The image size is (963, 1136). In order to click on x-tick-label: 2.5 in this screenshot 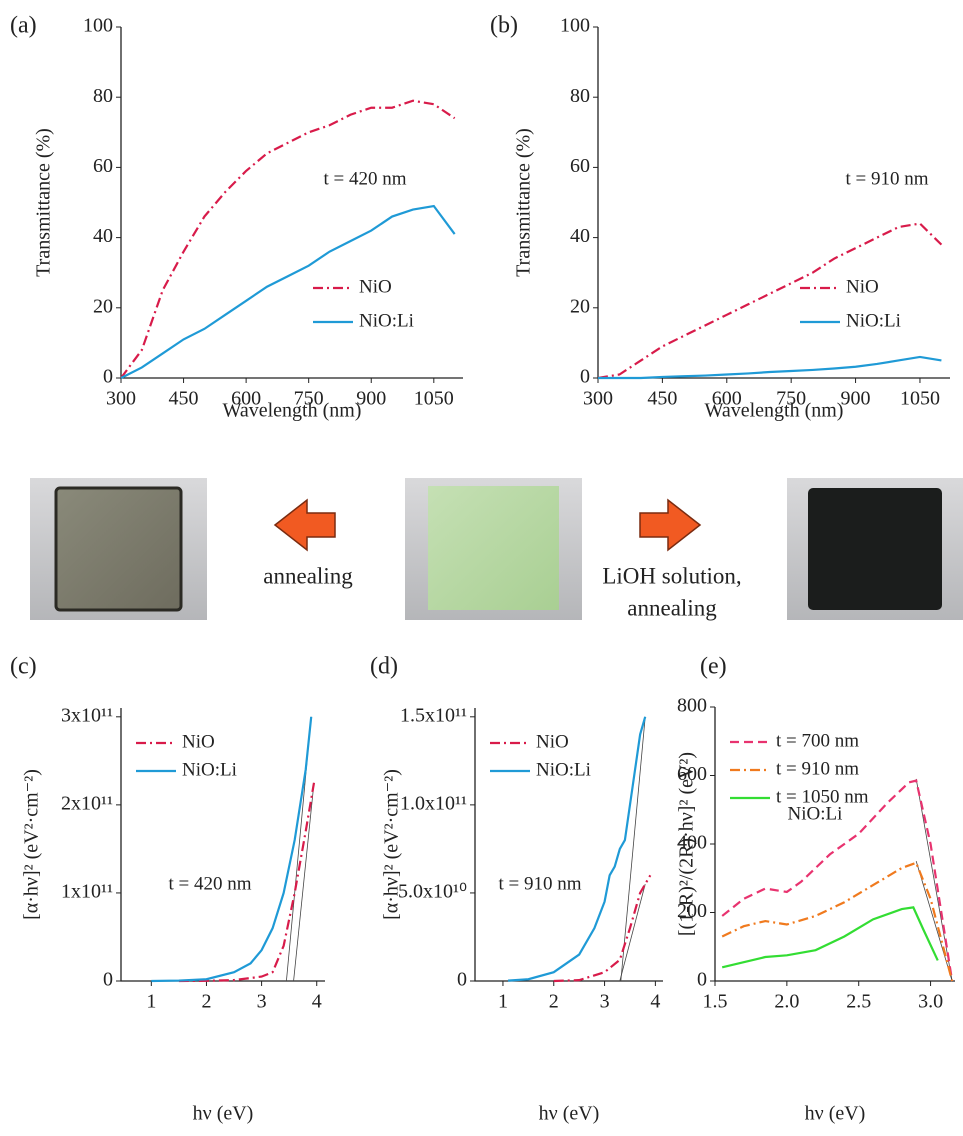, I will do `click(858, 1002)`.